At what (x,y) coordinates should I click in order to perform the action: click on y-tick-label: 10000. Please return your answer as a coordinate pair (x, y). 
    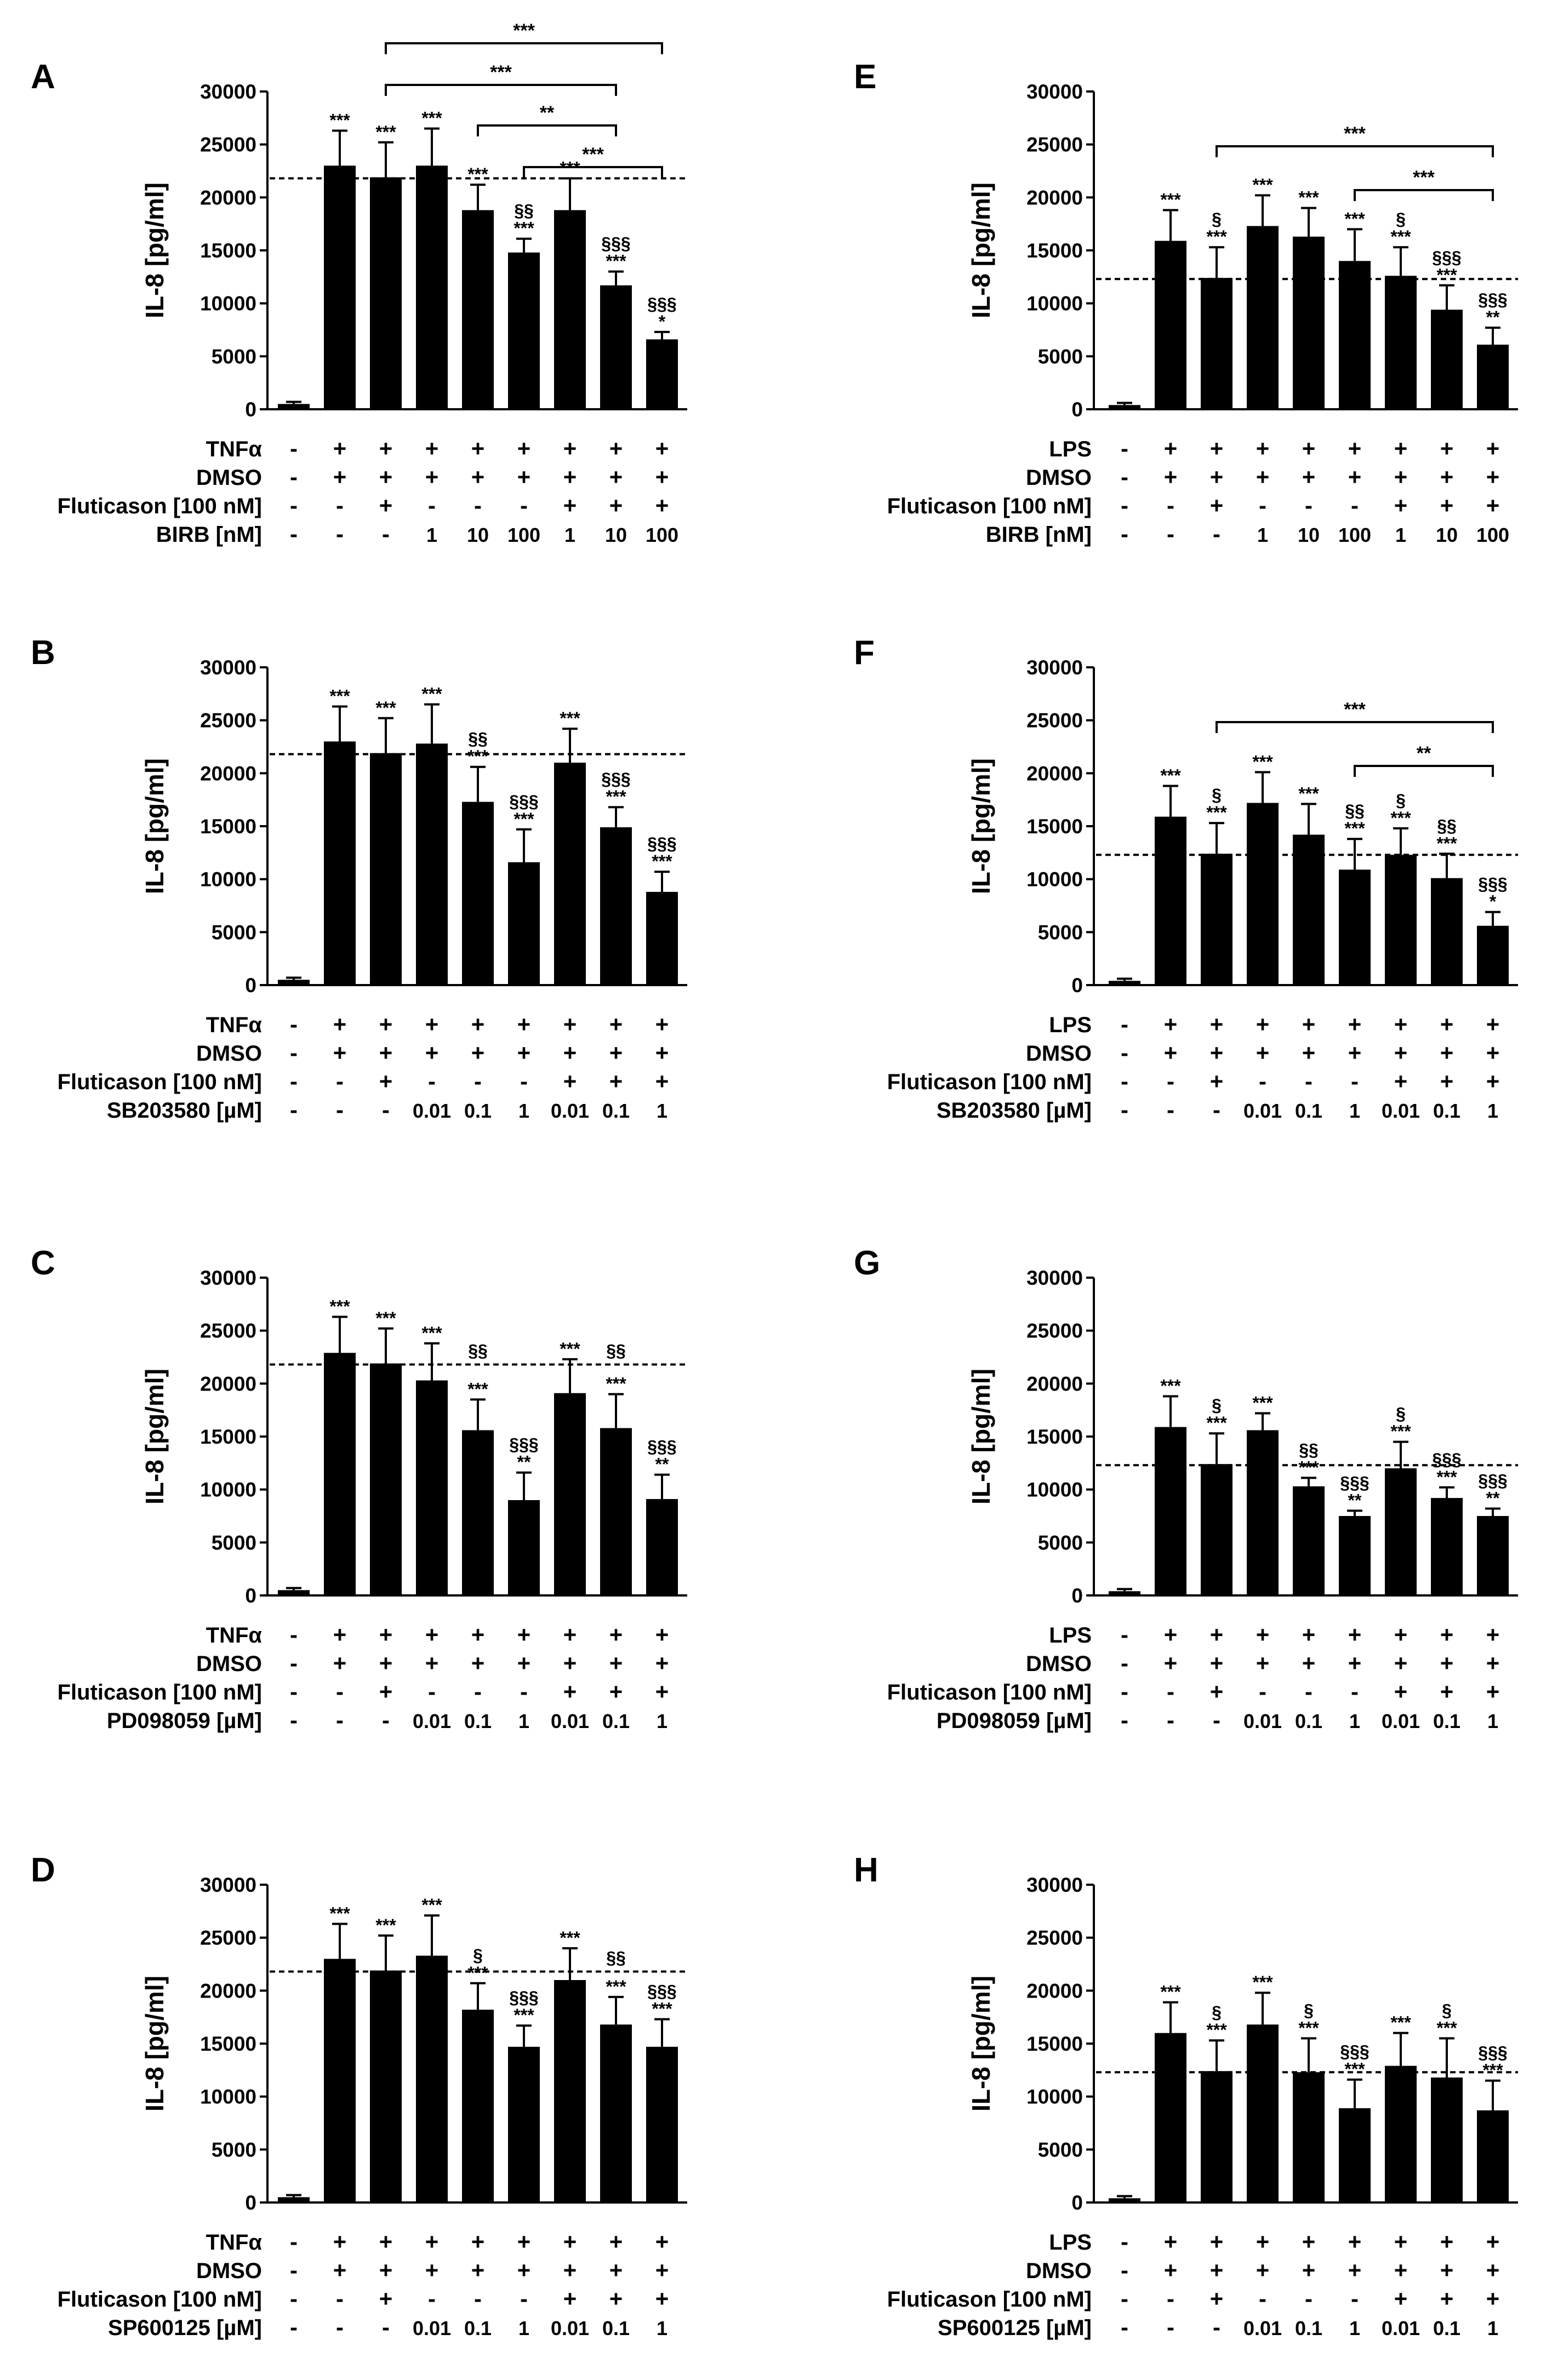
    Looking at the image, I should click on (228, 1490).